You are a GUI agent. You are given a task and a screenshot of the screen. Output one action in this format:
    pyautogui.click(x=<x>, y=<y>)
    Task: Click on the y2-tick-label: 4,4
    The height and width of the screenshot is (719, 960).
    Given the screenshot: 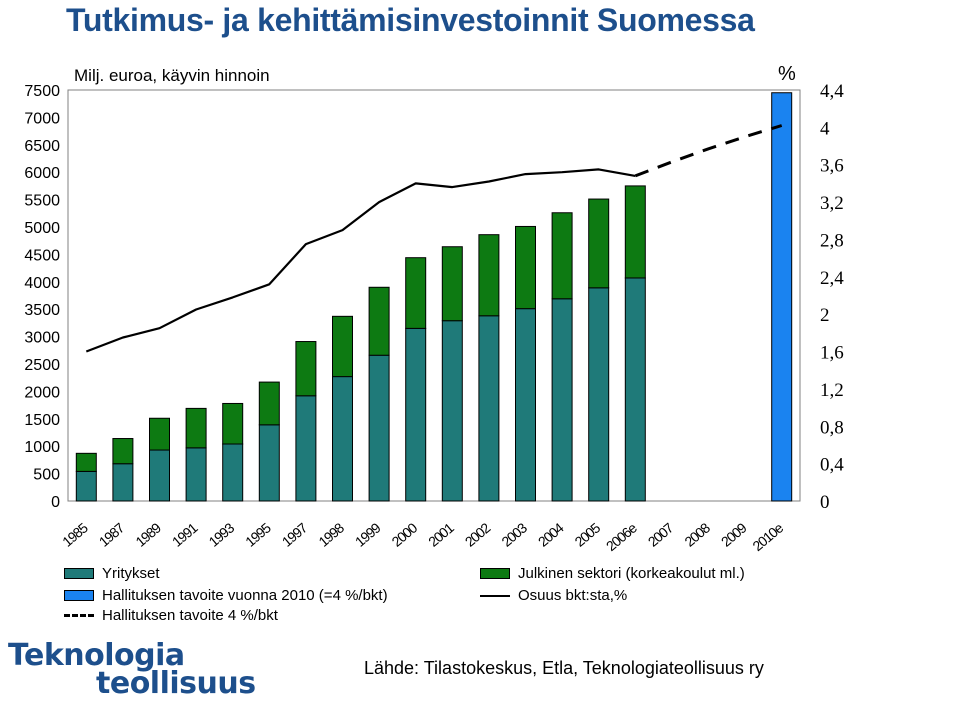 What is the action you would take?
    pyautogui.click(x=832, y=91)
    